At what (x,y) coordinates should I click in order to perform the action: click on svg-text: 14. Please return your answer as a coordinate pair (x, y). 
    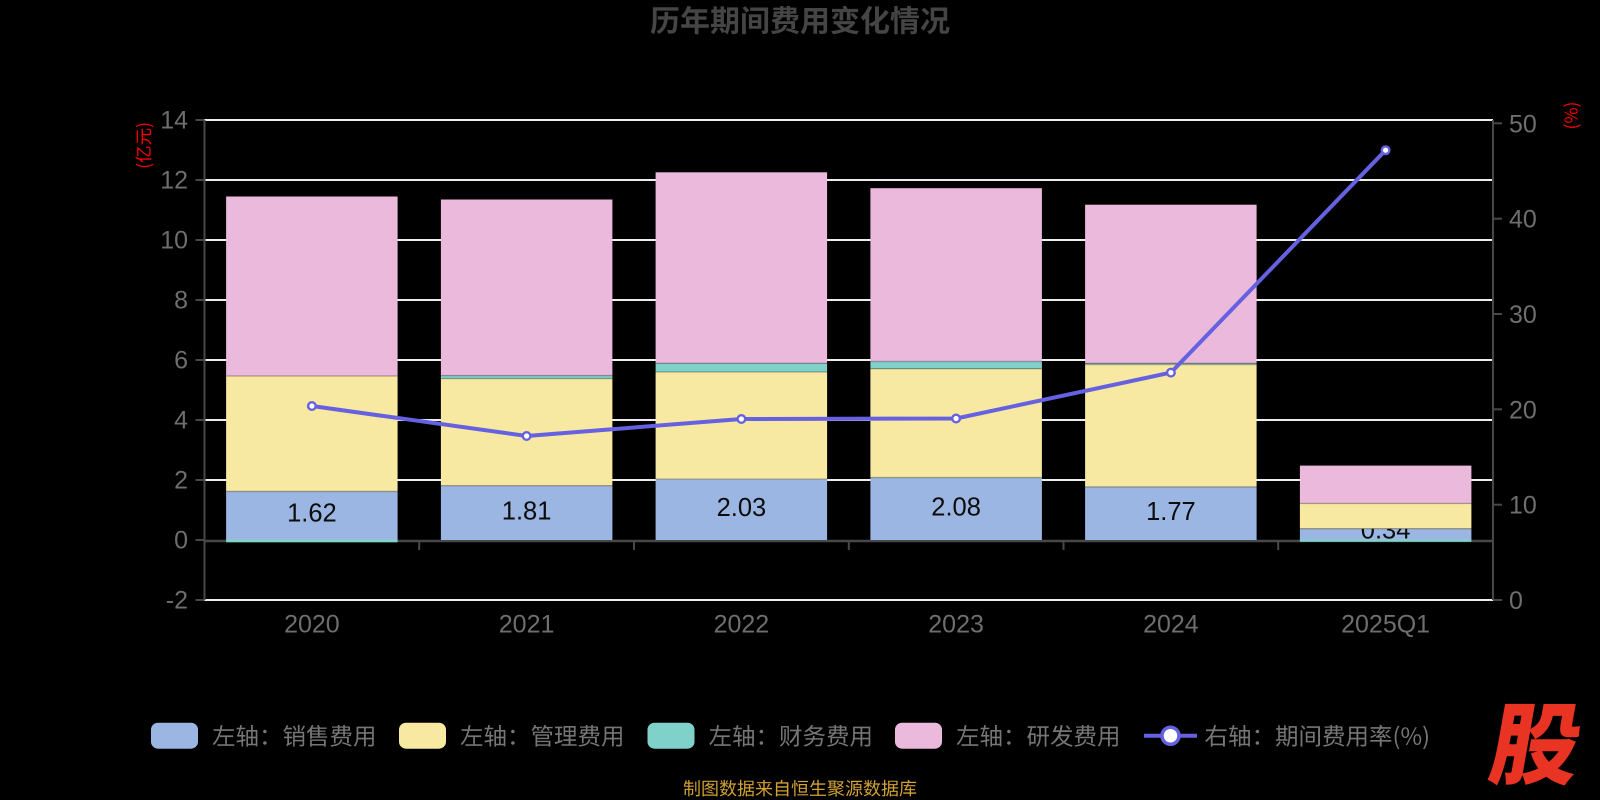
    Looking at the image, I should click on (174, 121).